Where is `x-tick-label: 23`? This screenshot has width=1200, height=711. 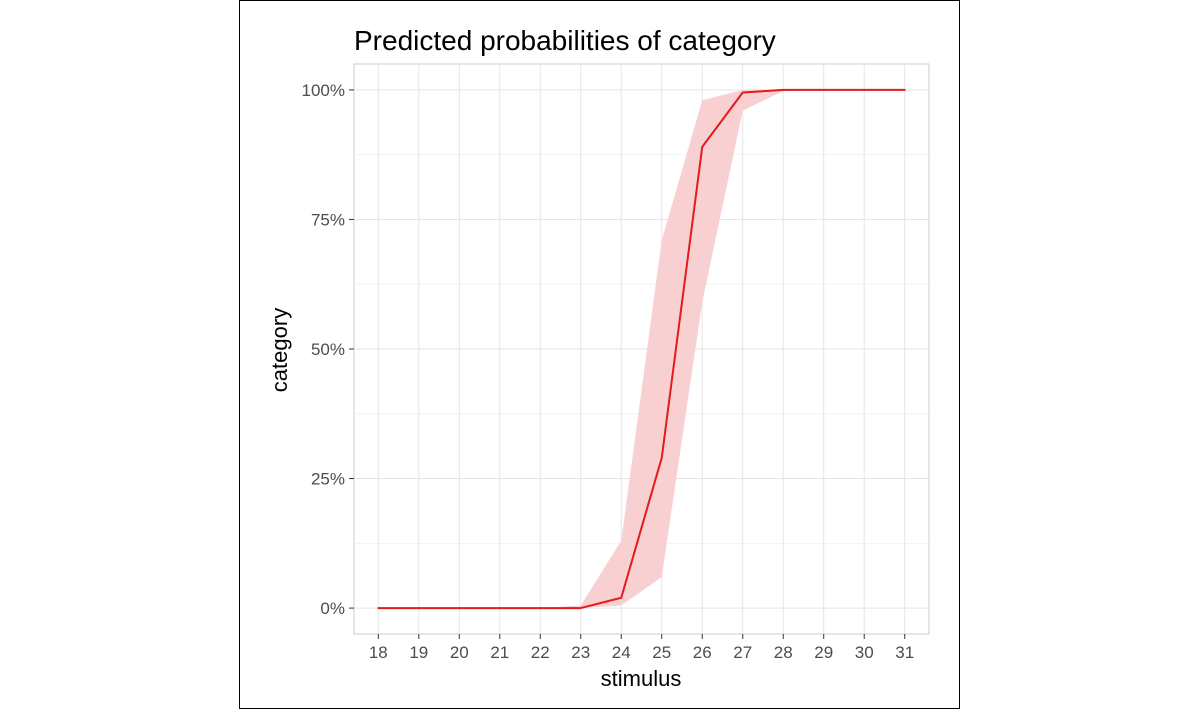
x-tick-label: 23 is located at coordinates (580, 652).